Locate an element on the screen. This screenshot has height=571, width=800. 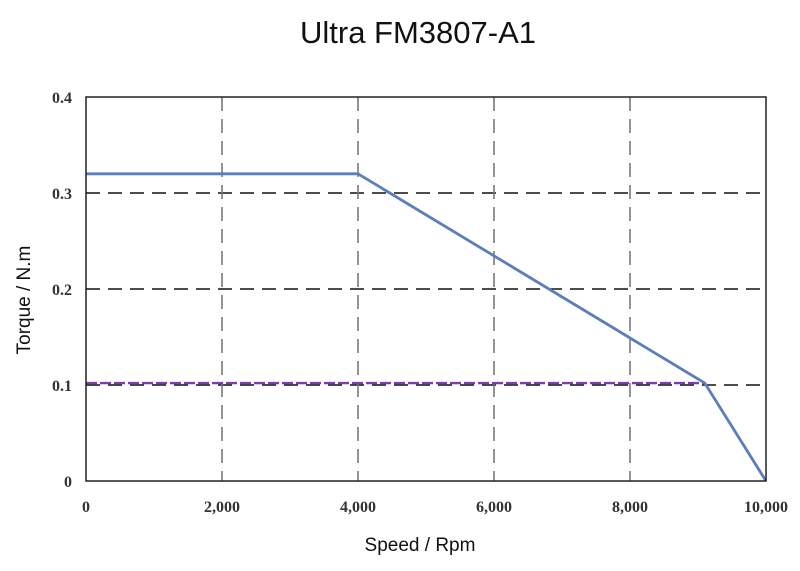
y-tick-label: 0.1 is located at coordinates (62, 386).